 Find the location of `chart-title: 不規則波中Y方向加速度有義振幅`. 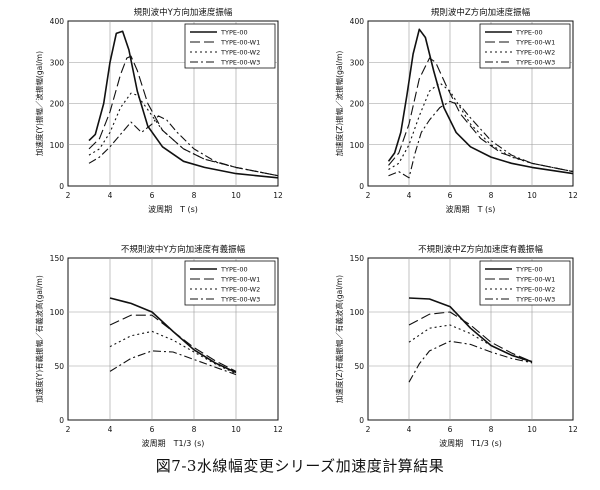

chart-title: 不規則波中Y方向加速度有義振幅 is located at coordinates (183, 249).